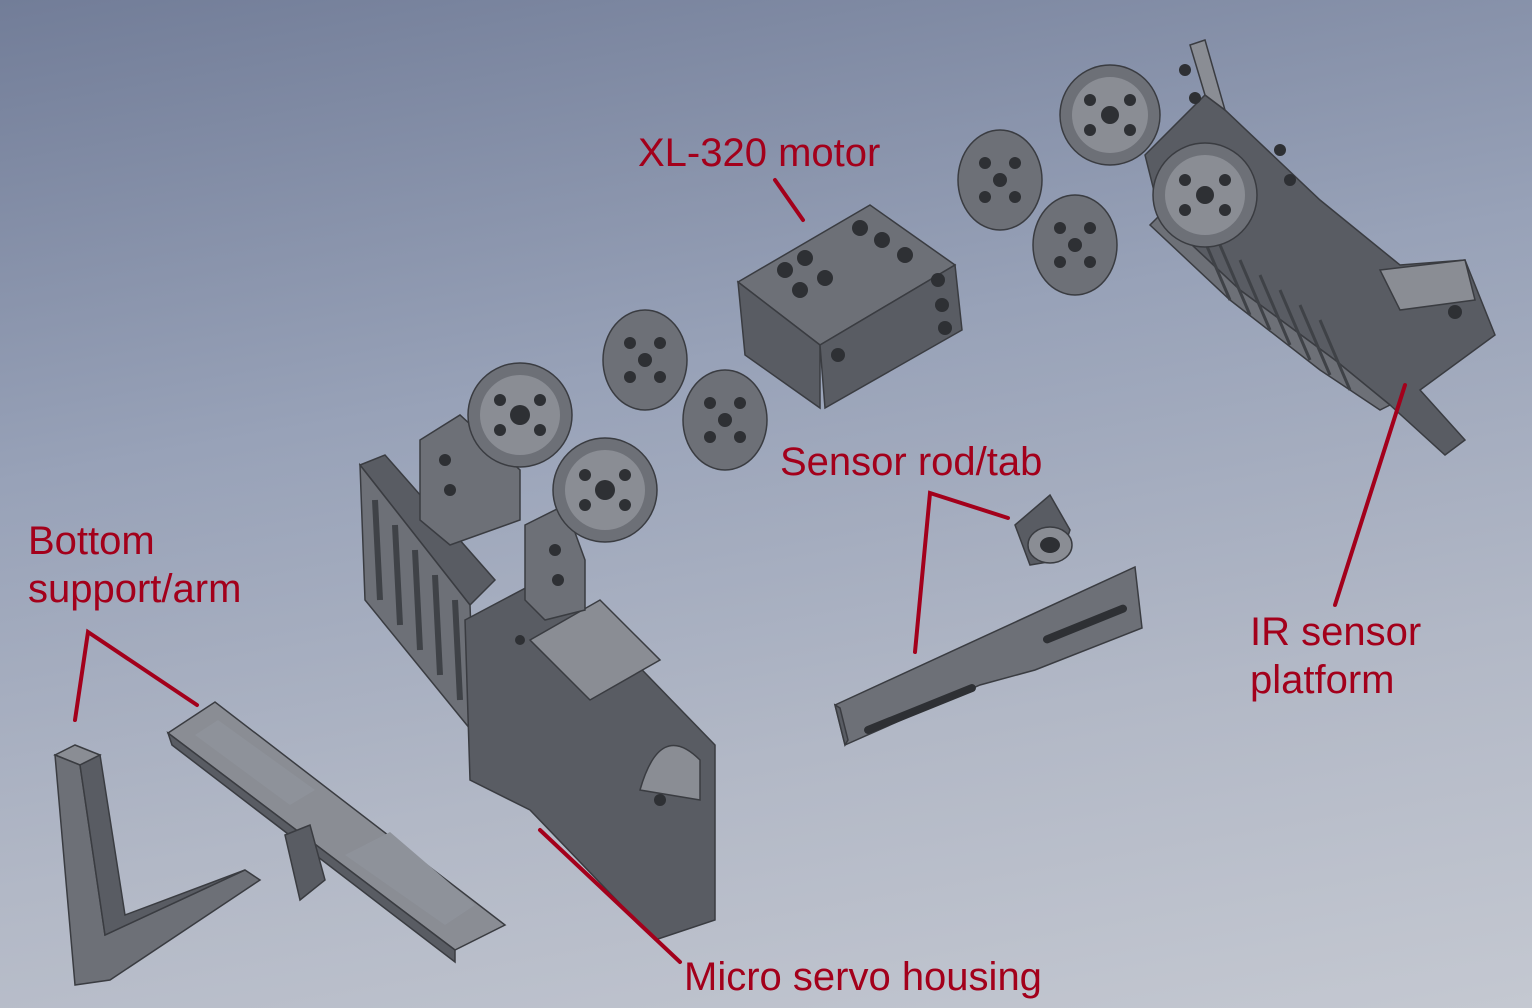 Image resolution: width=1532 pixels, height=1008 pixels. I want to click on micro-servo-housing-part, so click(537, 697).